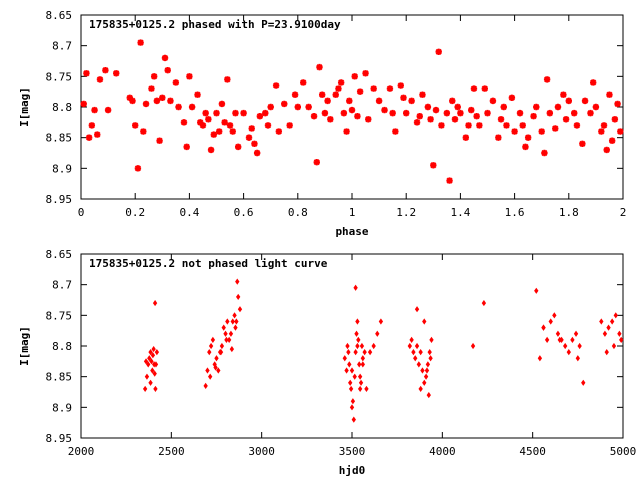 The width and height of the screenshot is (640, 480). Describe the element at coordinates (59, 377) in the screenshot. I see `y-tick-label: 8.85` at that location.